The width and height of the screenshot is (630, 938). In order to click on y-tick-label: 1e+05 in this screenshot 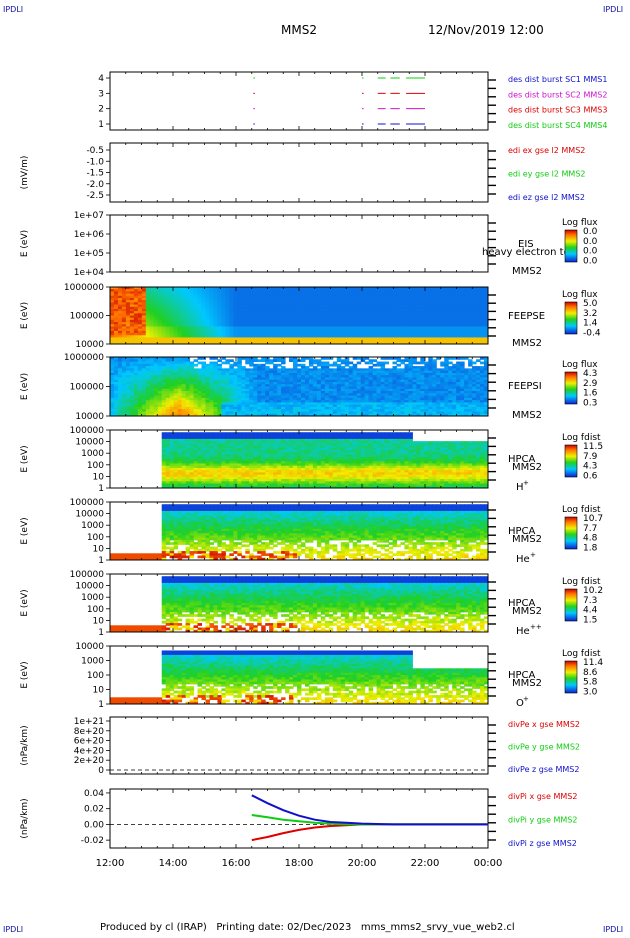, I will do `click(89, 254)`.